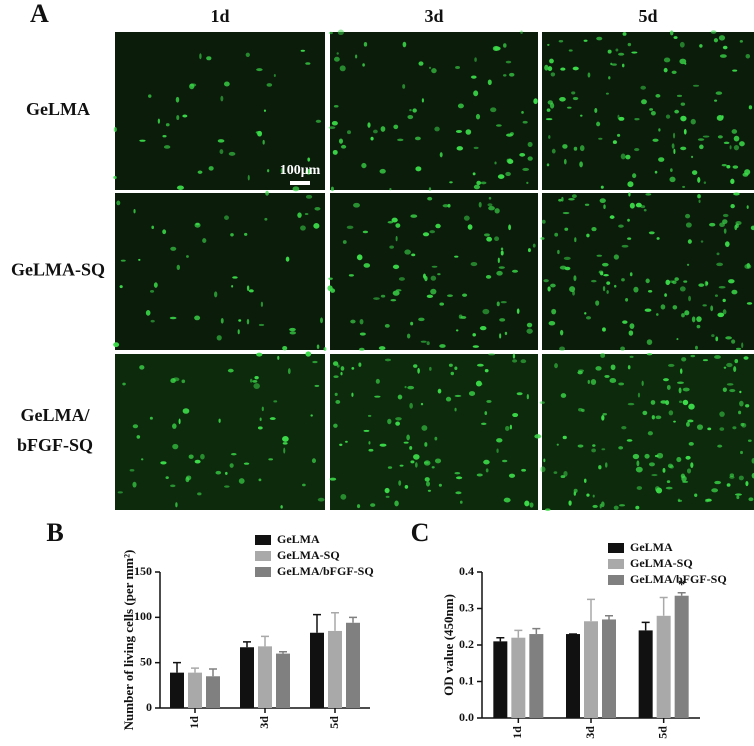 The image size is (754, 746). What do you see at coordinates (466, 607) in the screenshot?
I see `y-tick-label: 0.3` at bounding box center [466, 607].